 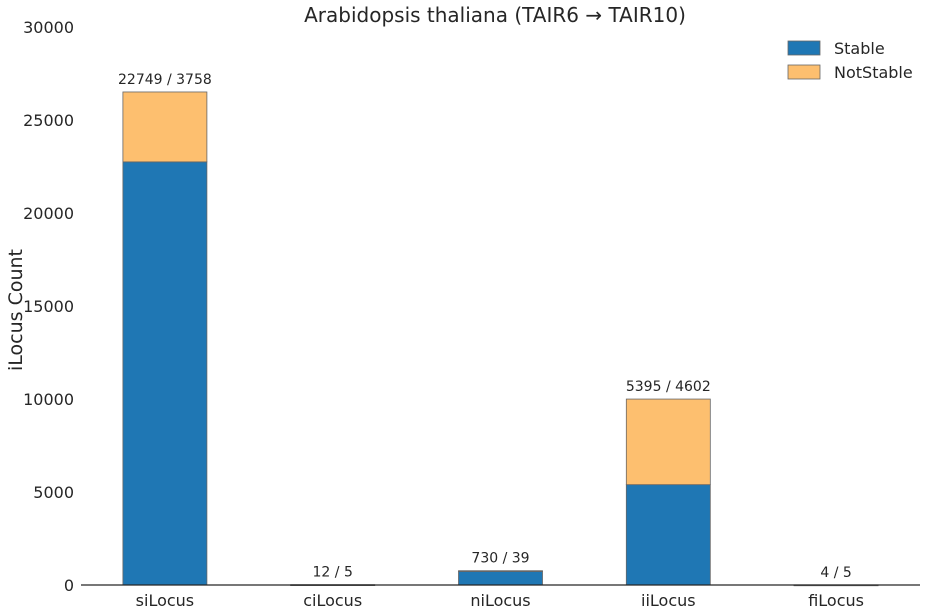 I want to click on bar-notstable-iilocus, so click(x=668, y=442).